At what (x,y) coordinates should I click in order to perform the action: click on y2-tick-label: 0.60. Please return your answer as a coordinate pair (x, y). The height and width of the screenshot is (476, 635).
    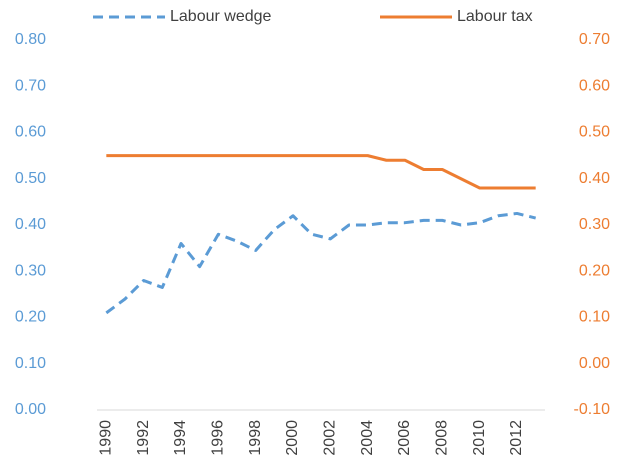
    Looking at the image, I should click on (594, 85).